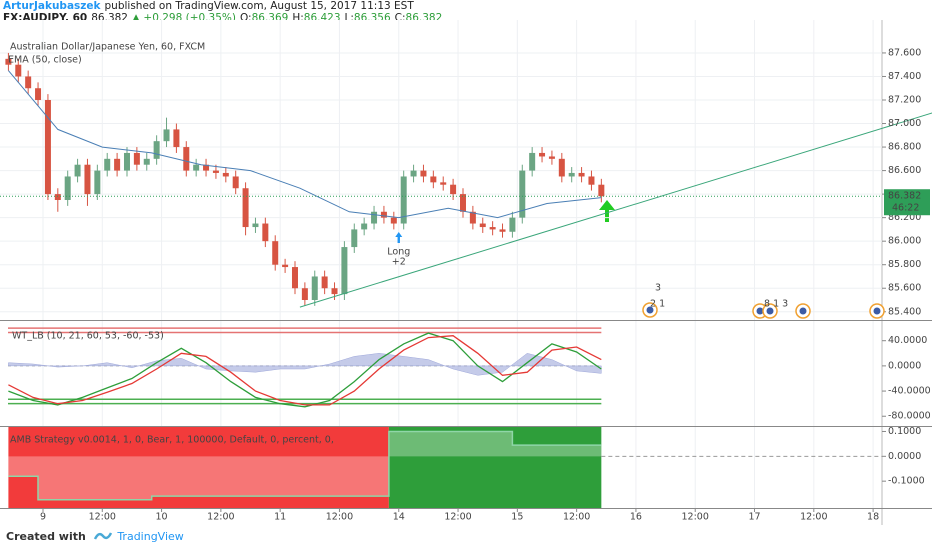  Describe the element at coordinates (198, 467) in the screenshot. I see `position-region` at that location.